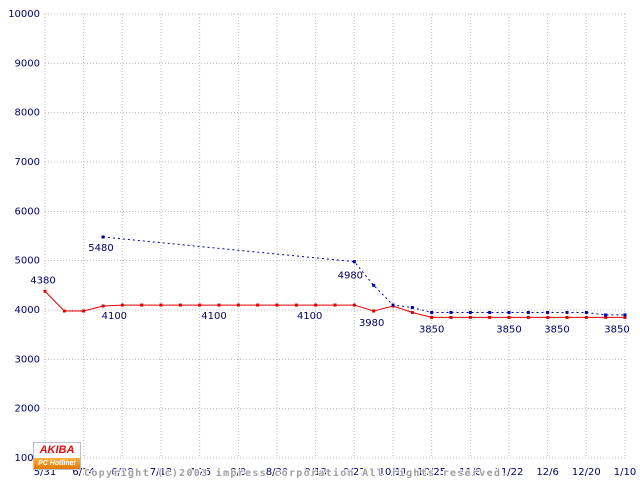 This screenshot has height=480, width=640. Describe the element at coordinates (393, 472) in the screenshot. I see `svg-text: 10/11` at that location.